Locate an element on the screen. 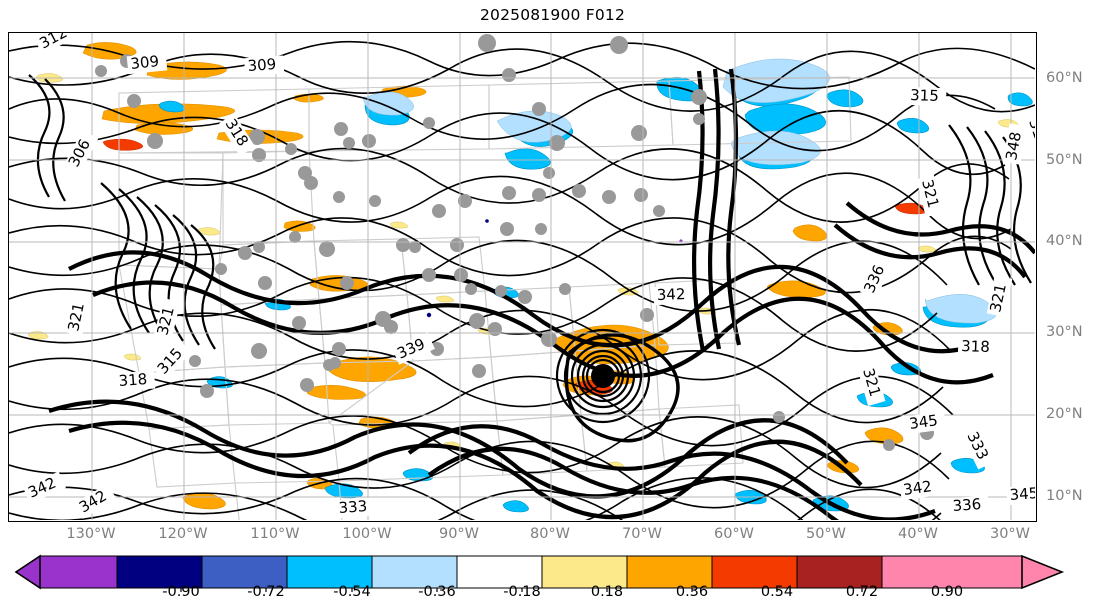 This screenshot has height=615, width=1105. colorbar-tick-label: 0.72 is located at coordinates (862, 592).